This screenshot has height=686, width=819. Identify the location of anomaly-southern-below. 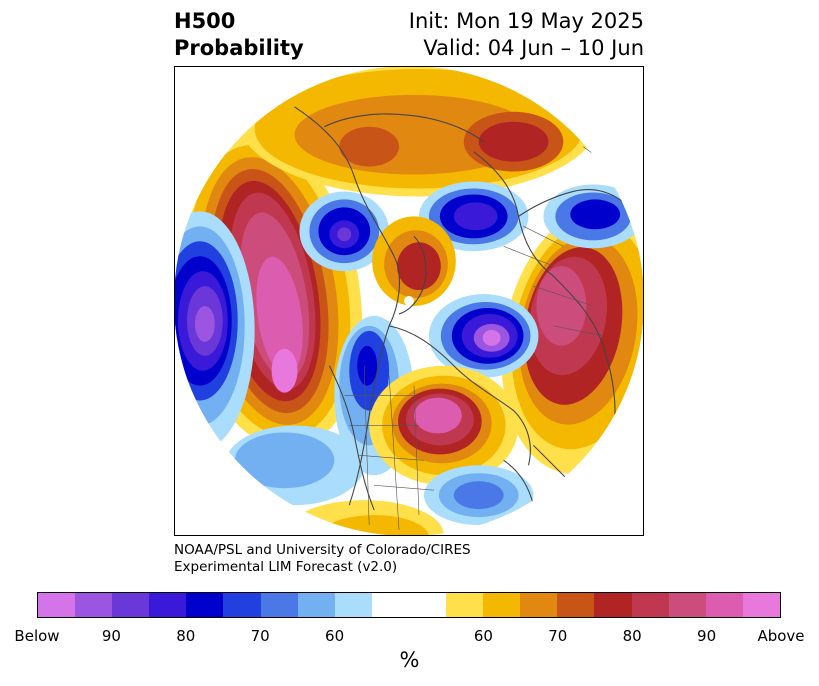
(478, 495).